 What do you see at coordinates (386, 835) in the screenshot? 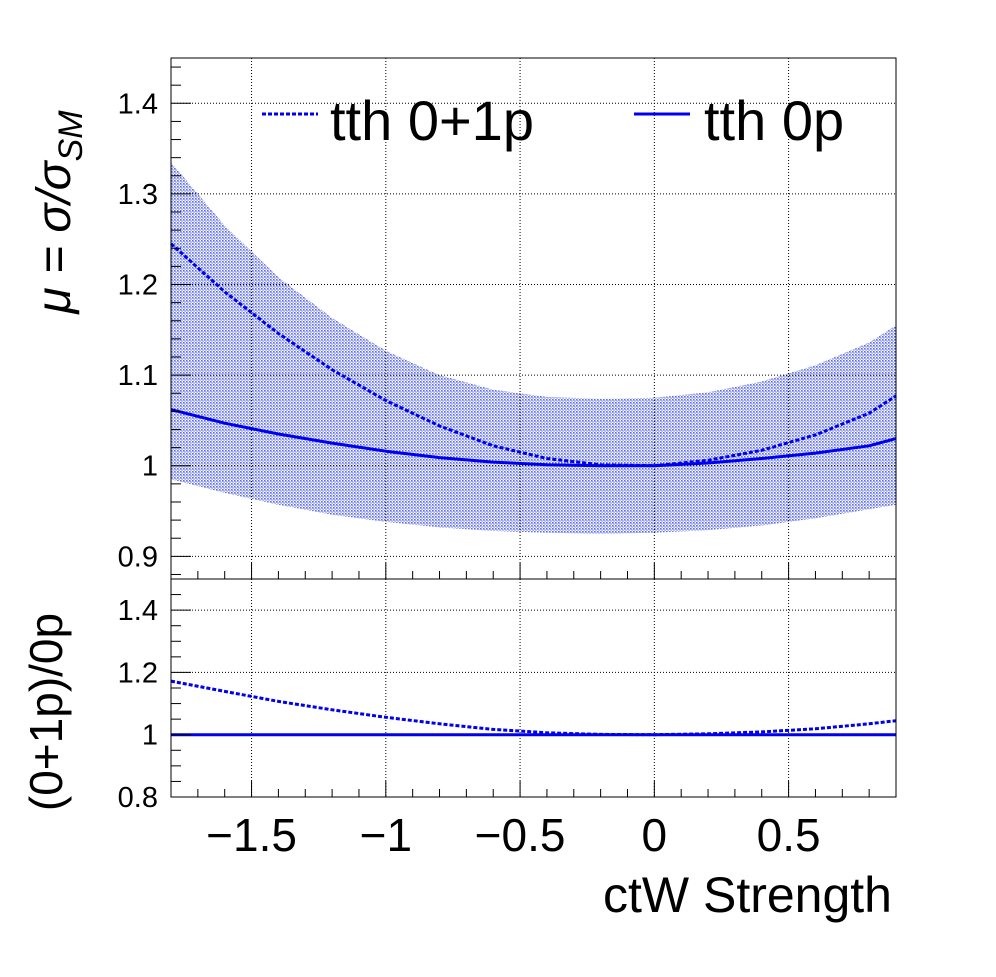
I see `x-tick-label: −1` at bounding box center [386, 835].